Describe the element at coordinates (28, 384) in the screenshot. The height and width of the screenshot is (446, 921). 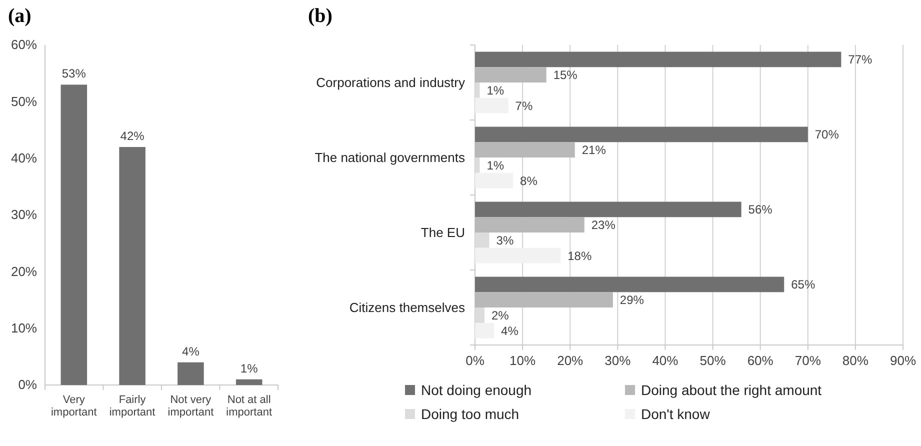
I see `y-tick-label: 0%` at that location.